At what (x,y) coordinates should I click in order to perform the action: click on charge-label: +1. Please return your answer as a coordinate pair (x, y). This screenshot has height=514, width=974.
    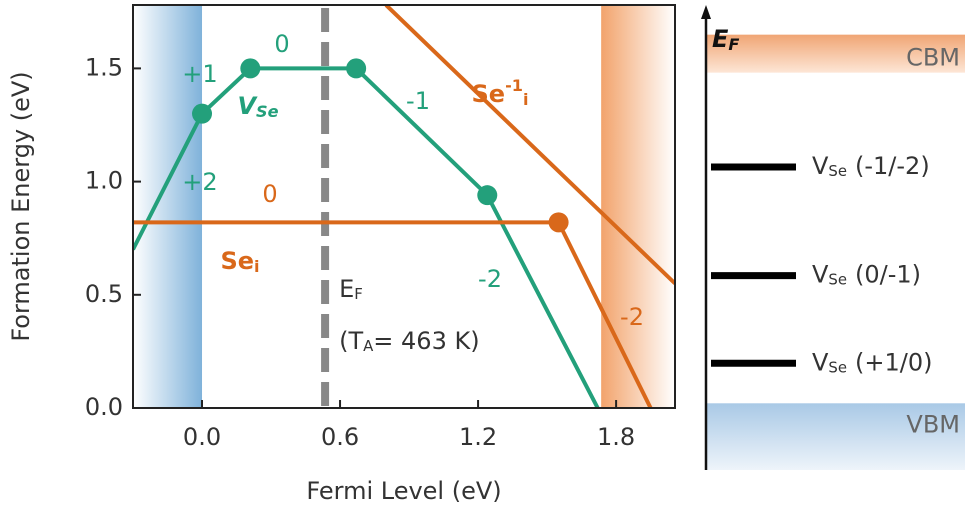
    Looking at the image, I should click on (199, 74).